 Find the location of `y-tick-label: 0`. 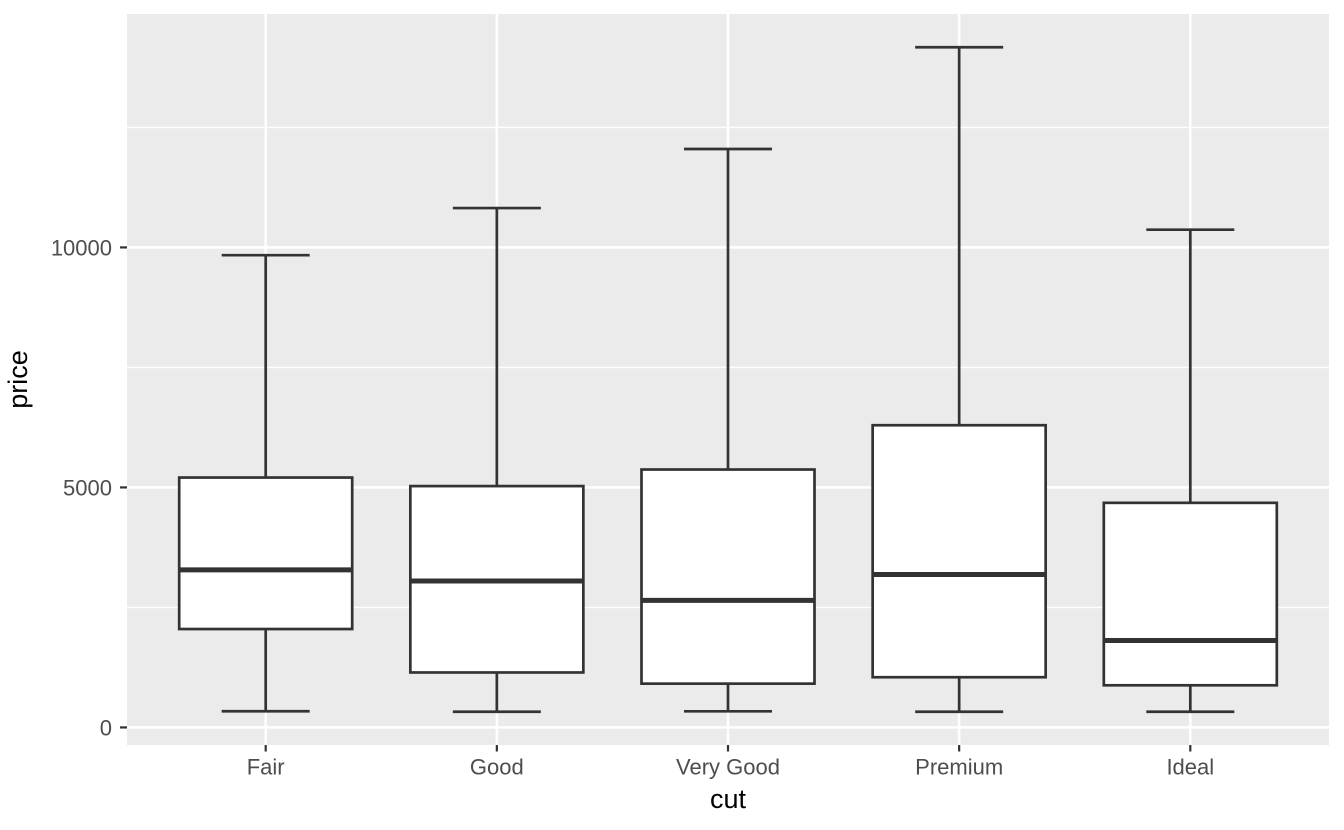

y-tick-label: 0 is located at coordinates (106, 727).